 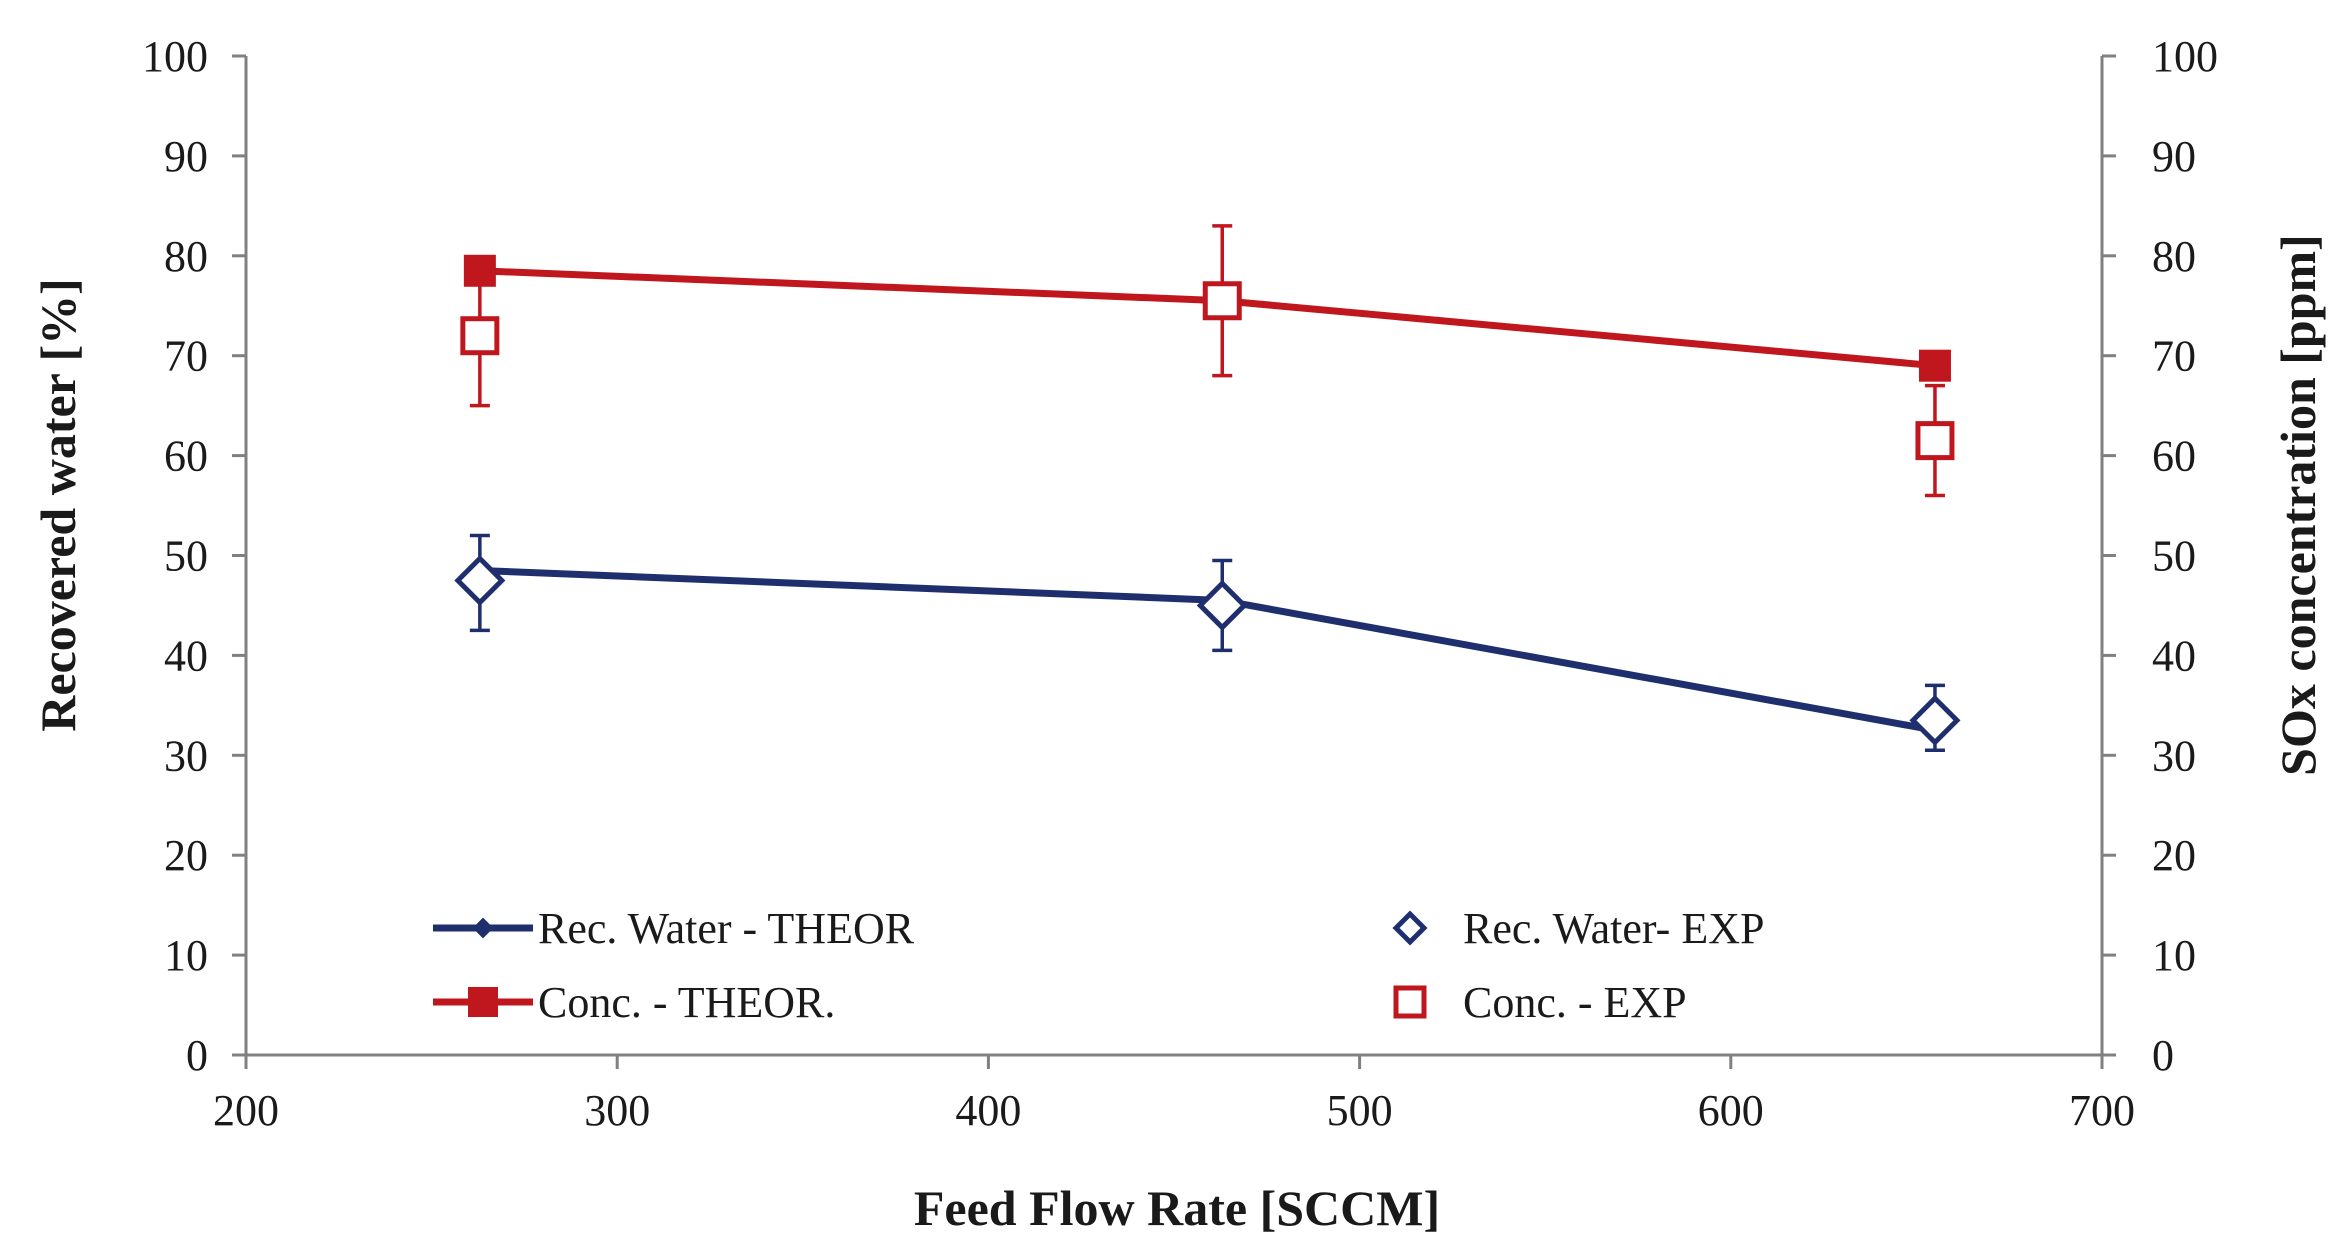 I want to click on y2-tick-label: 30, so click(x=2174, y=755).